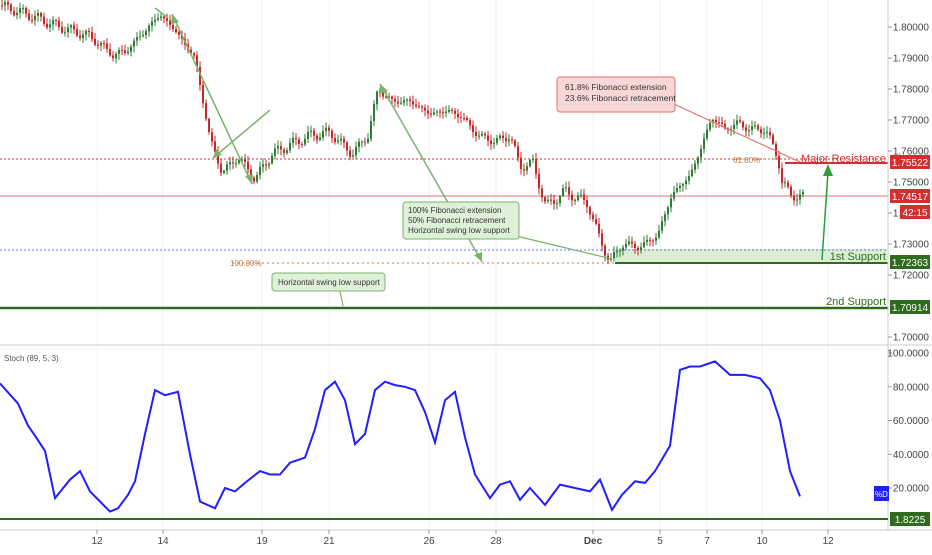 The image size is (932, 555). I want to click on callout-mid-line-3: Horizontal swing low support, so click(459, 230).